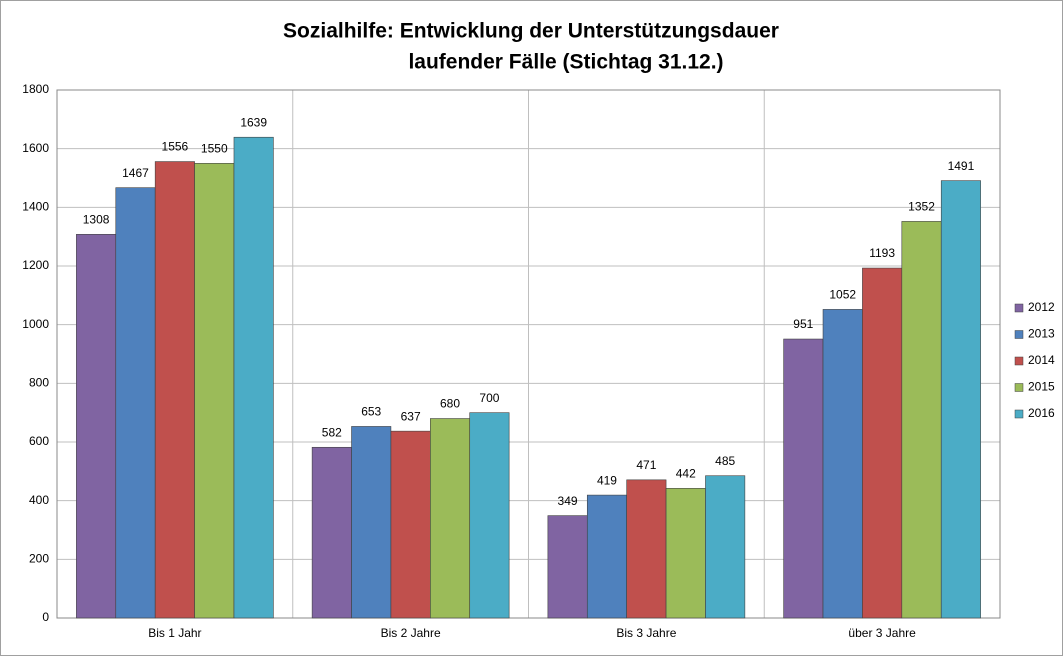 This screenshot has width=1063, height=656. I want to click on data-label: 951, so click(803, 324).